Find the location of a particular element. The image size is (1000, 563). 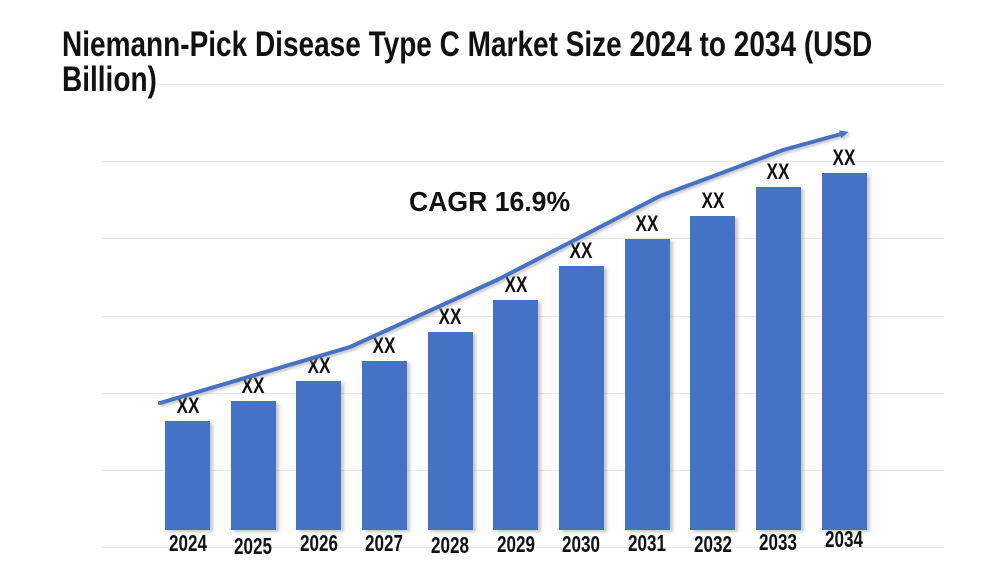

x-axis-label-2034: 2034 is located at coordinates (844, 539).